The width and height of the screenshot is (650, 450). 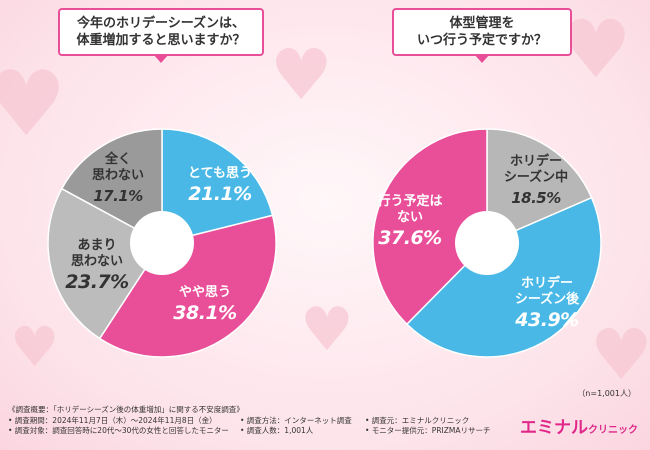 What do you see at coordinates (220, 194) in the screenshot?
I see `chart1-percent-0: 21.1%` at bounding box center [220, 194].